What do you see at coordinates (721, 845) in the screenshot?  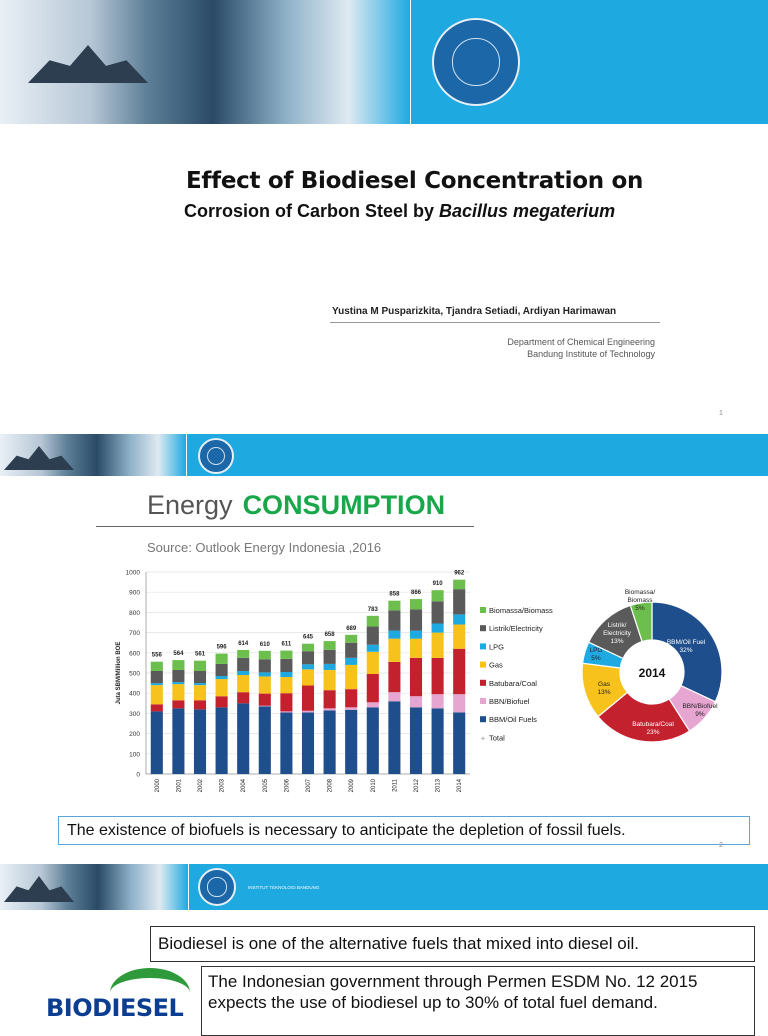 I see `page-number: 2` at bounding box center [721, 845].